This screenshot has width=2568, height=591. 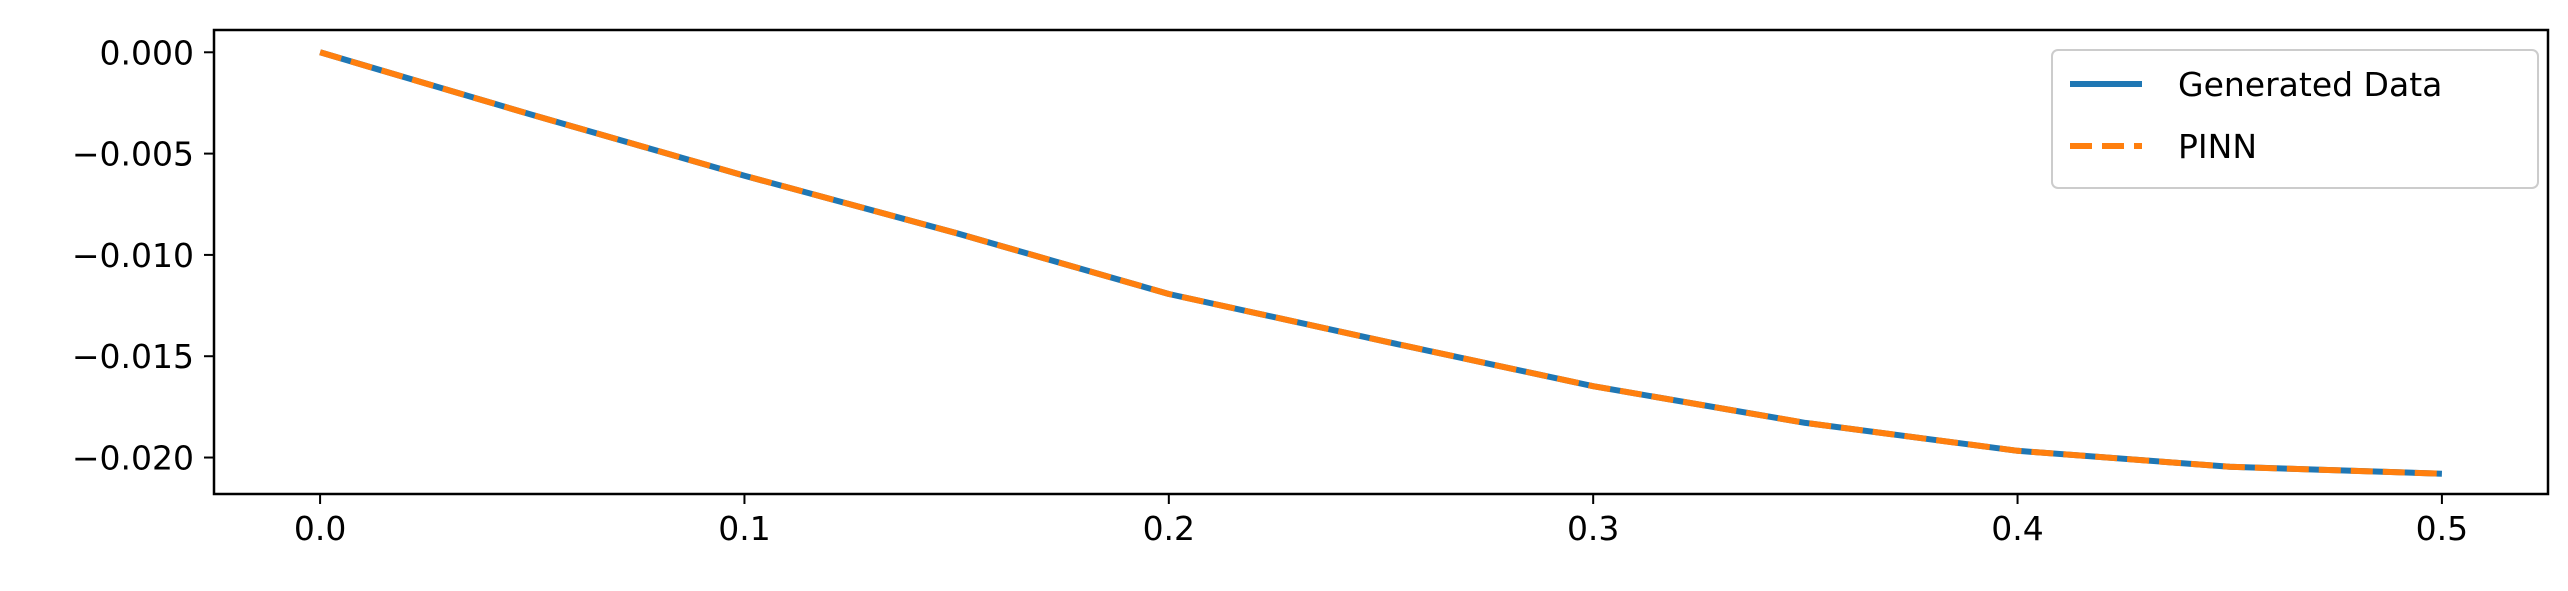 I want to click on x-tick-label: 0.1, so click(x=744, y=528).